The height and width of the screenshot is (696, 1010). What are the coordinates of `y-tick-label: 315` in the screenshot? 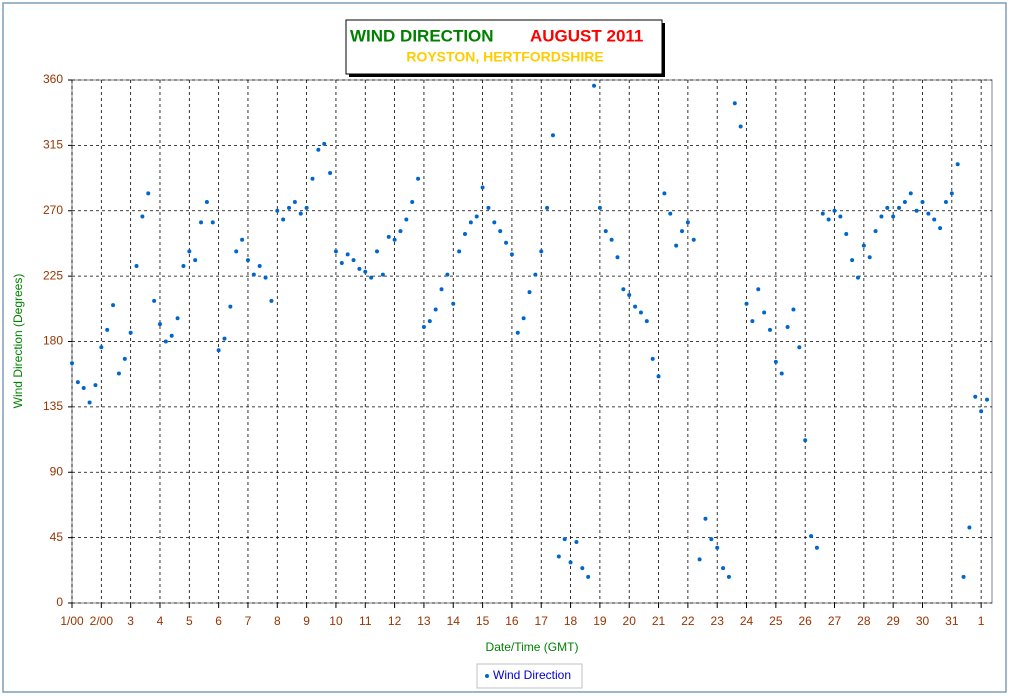 It's located at (53, 145).